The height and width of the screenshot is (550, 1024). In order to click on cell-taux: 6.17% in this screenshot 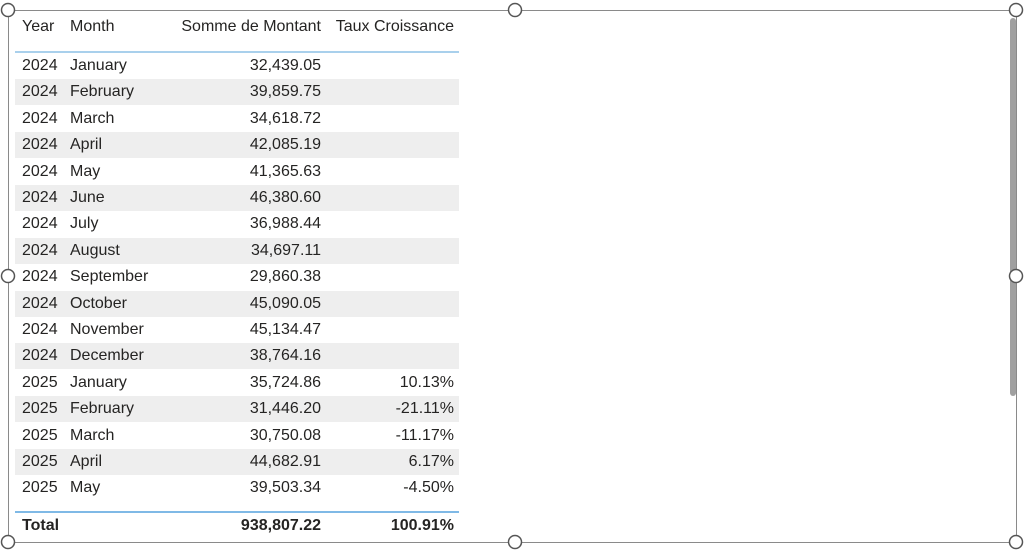, I will do `click(431, 461)`.